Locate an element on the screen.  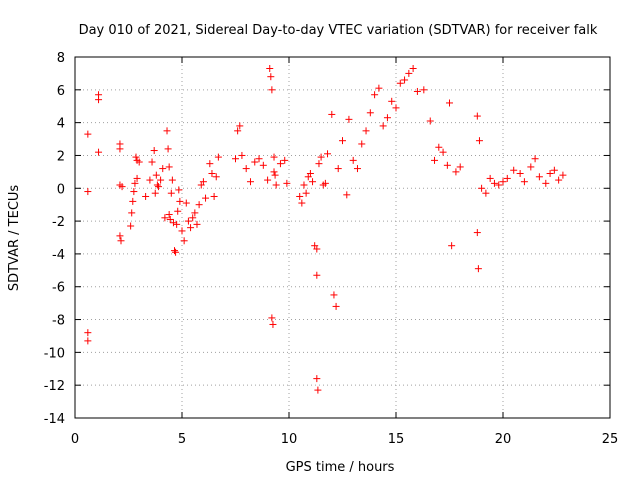
y-tick-label: 2 is located at coordinates (61, 156).